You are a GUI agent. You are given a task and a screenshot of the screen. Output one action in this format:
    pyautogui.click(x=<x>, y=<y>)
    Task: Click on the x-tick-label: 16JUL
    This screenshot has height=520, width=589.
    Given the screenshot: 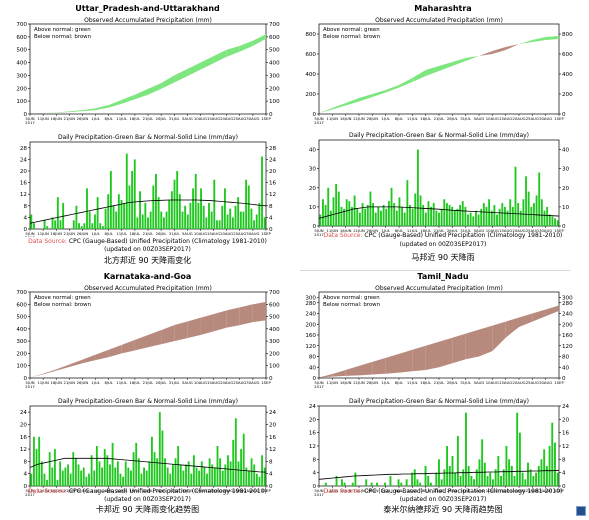 What is the action you would take?
    pyautogui.click(x=426, y=118)
    